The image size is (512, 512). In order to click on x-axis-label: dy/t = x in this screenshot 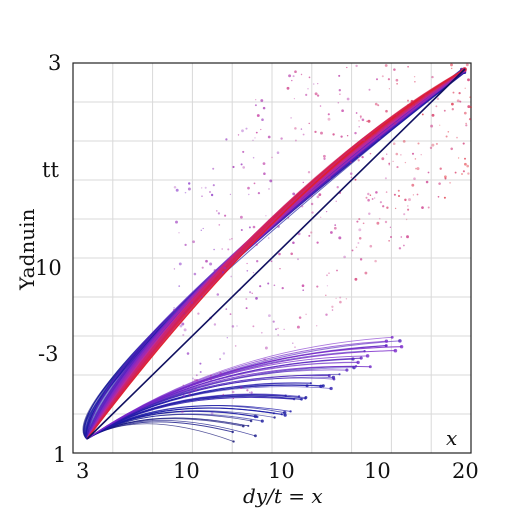, I will do `click(283, 496)`.